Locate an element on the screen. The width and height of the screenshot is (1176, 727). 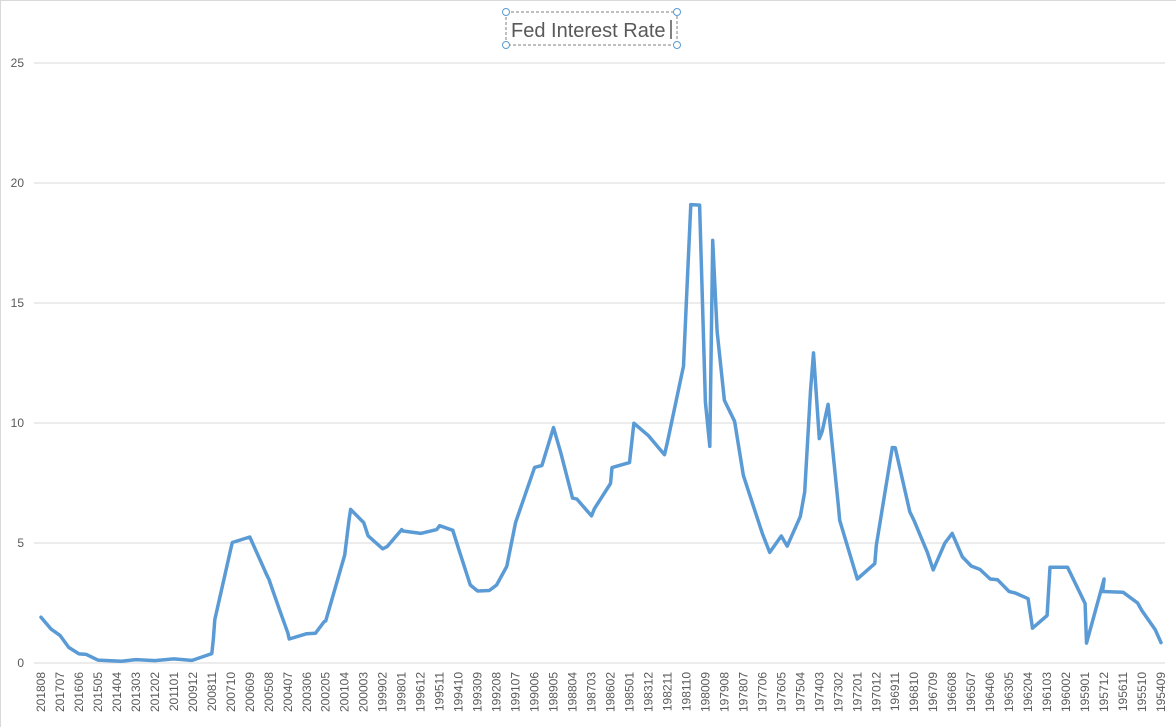
y-tick-label: 25 is located at coordinates (18, 63).